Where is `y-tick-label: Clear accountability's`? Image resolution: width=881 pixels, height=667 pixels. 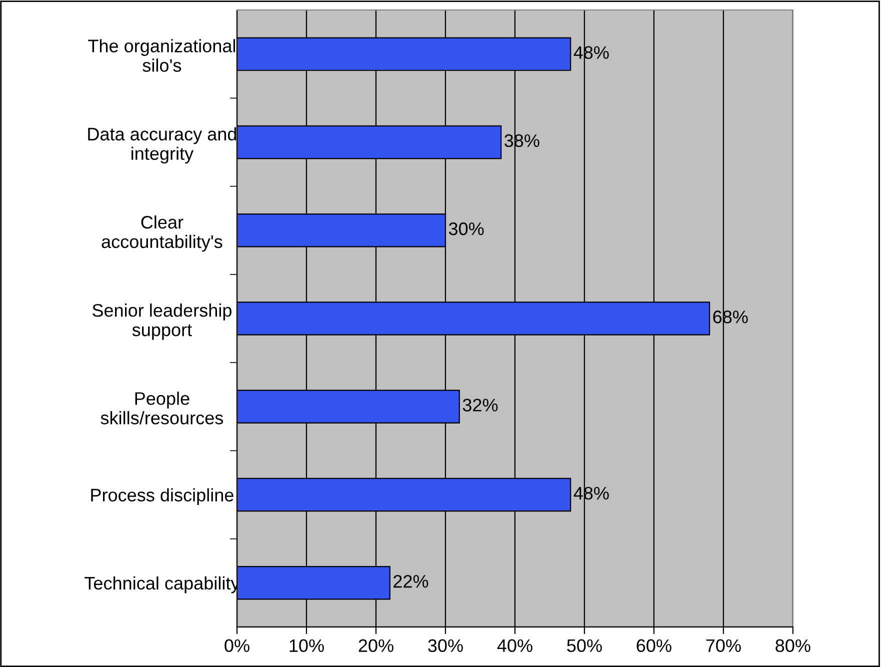
y-tick-label: Clear accountability's is located at coordinates (162, 233).